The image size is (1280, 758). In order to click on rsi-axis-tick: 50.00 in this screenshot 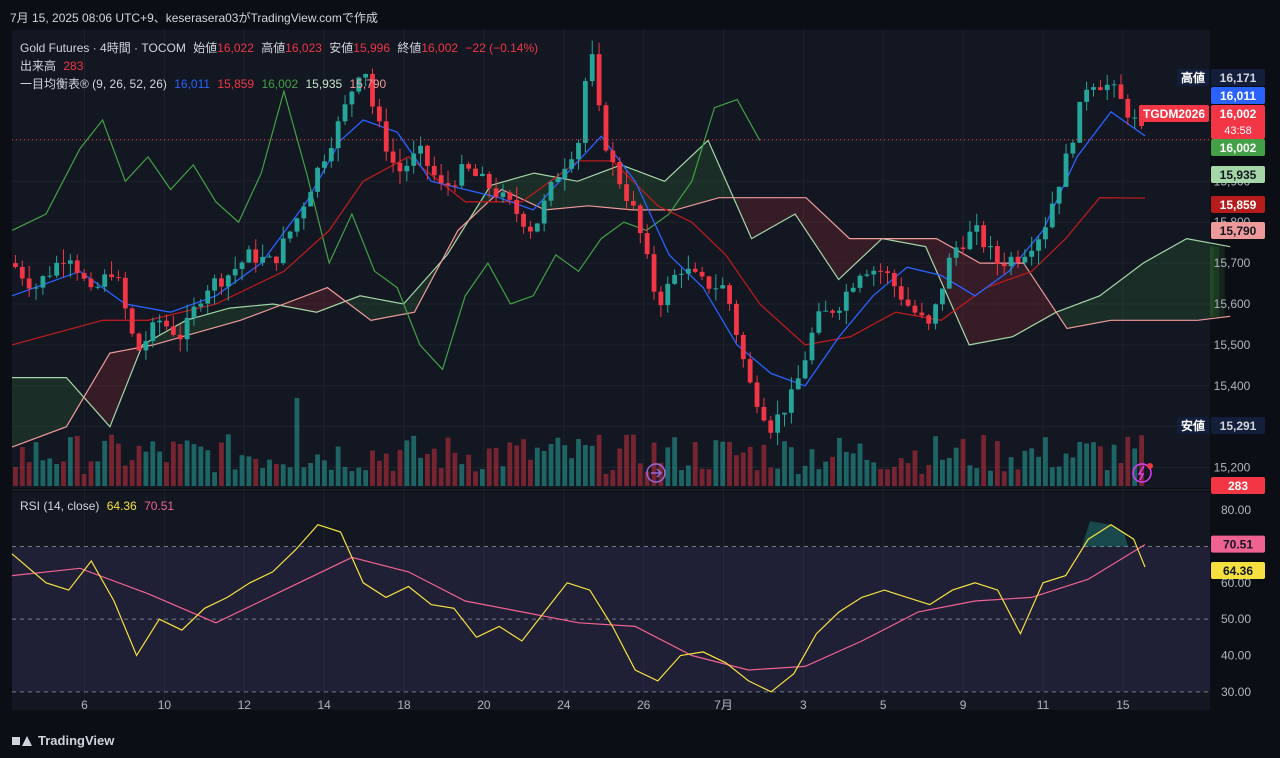, I will do `click(1236, 619)`.